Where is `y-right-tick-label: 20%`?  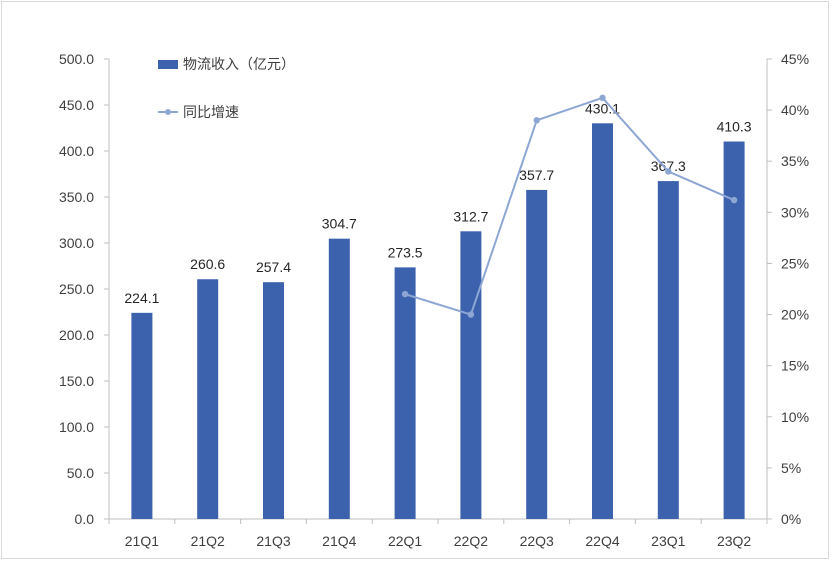
y-right-tick-label: 20% is located at coordinates (795, 315).